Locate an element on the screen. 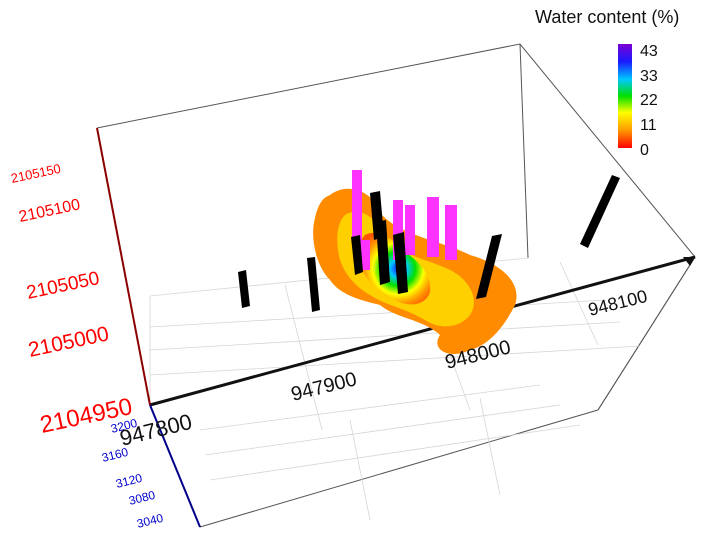 This screenshot has width=719, height=539. borehole-bars is located at coordinates (429, 243).